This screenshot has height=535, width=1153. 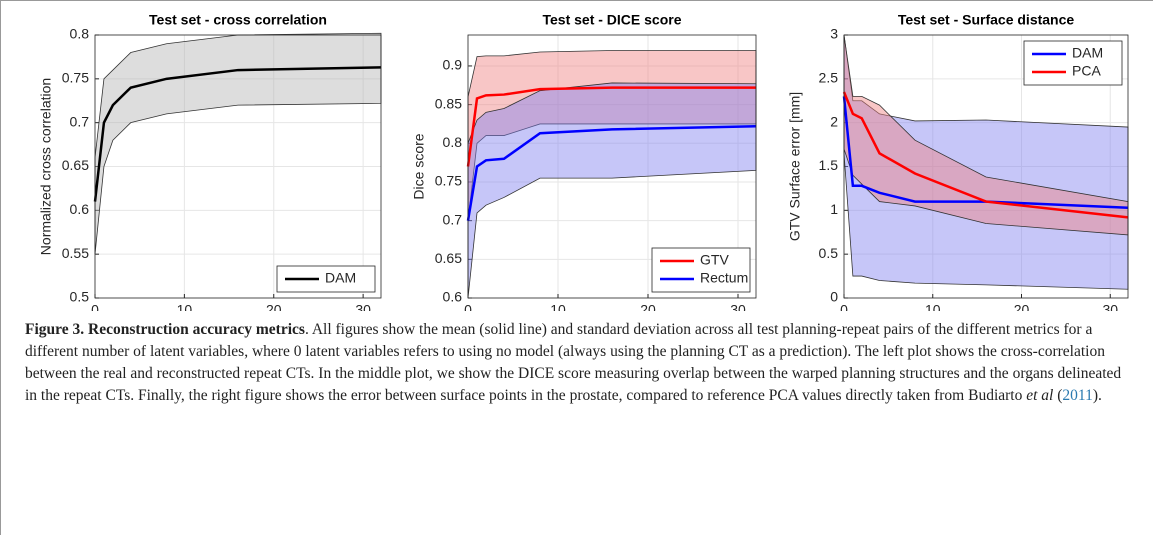 What do you see at coordinates (1086, 71) in the screenshot?
I see `legend-label: PCA` at bounding box center [1086, 71].